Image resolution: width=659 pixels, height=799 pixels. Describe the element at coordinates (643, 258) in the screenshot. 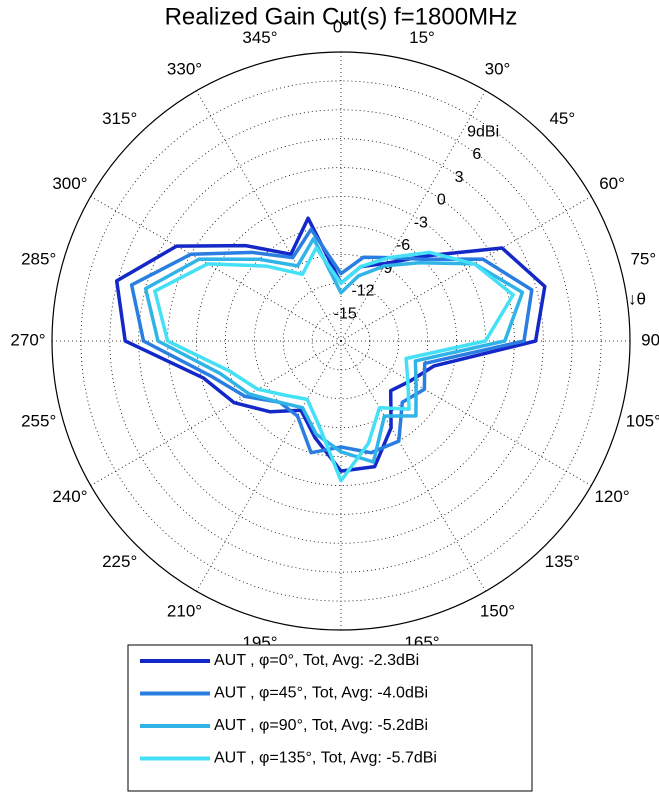

I see `theta-tick-label: 75°` at that location.